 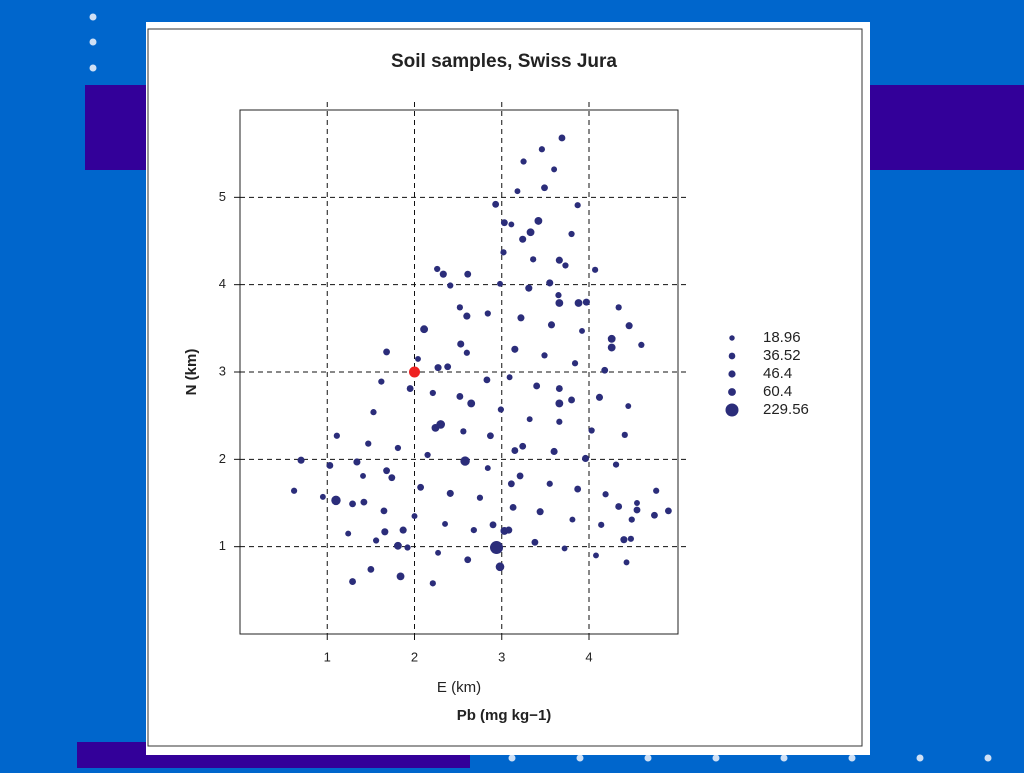 What do you see at coordinates (588, 656) in the screenshot?
I see `x-tick-label: 4` at bounding box center [588, 656].